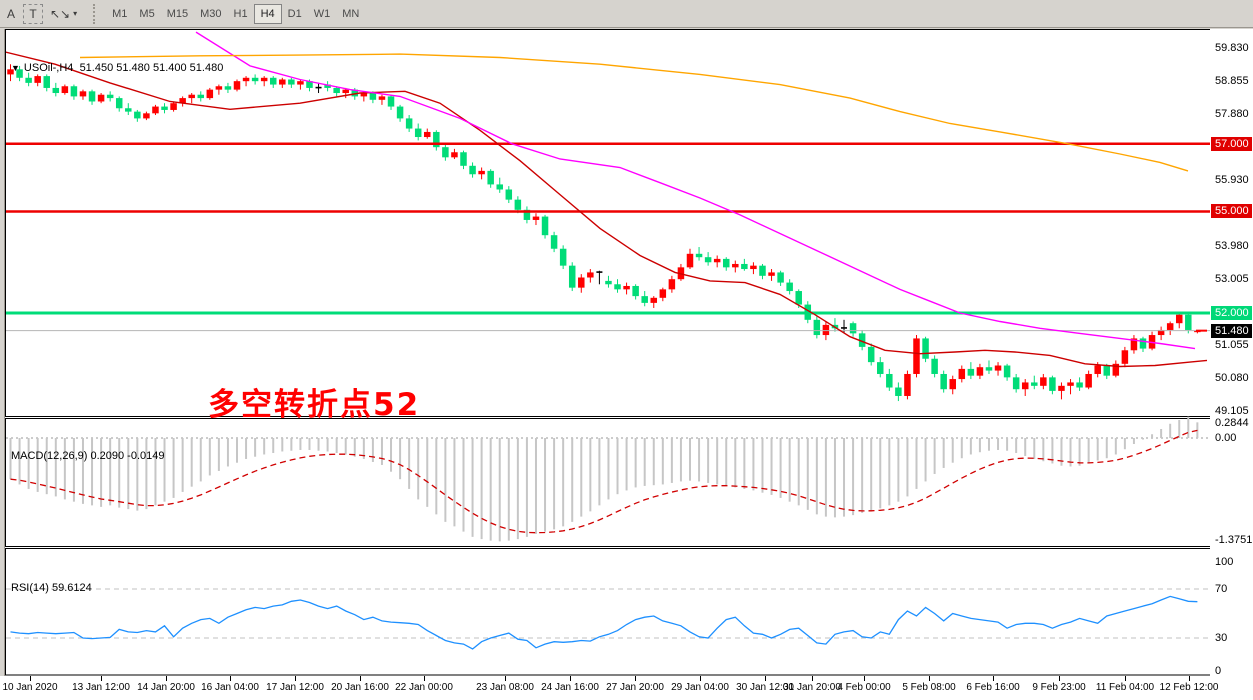  What do you see at coordinates (177, 13) in the screenshot?
I see `timeframe-button-m15: M15` at bounding box center [177, 13].